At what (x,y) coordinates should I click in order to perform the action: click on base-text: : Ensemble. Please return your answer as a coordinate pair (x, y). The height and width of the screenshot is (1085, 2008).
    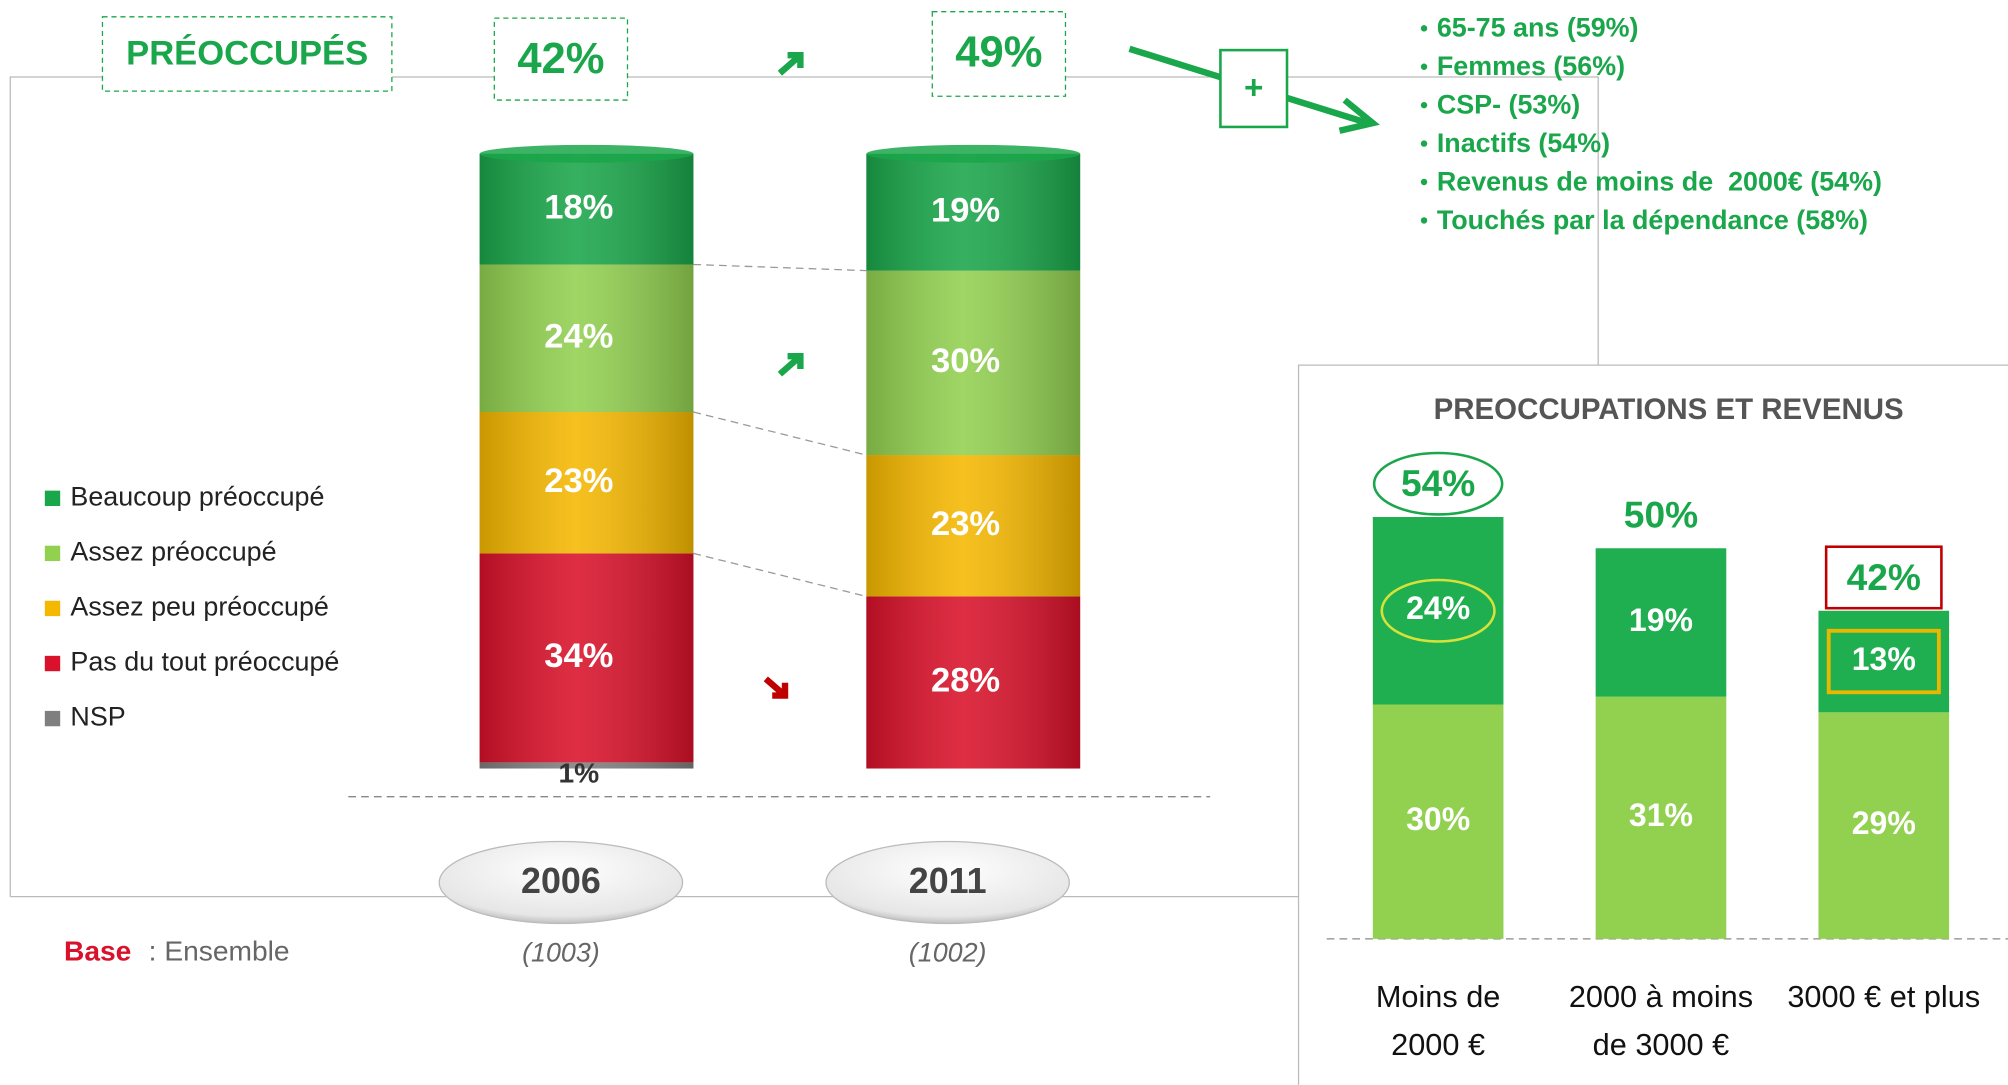
    Looking at the image, I should click on (215, 950).